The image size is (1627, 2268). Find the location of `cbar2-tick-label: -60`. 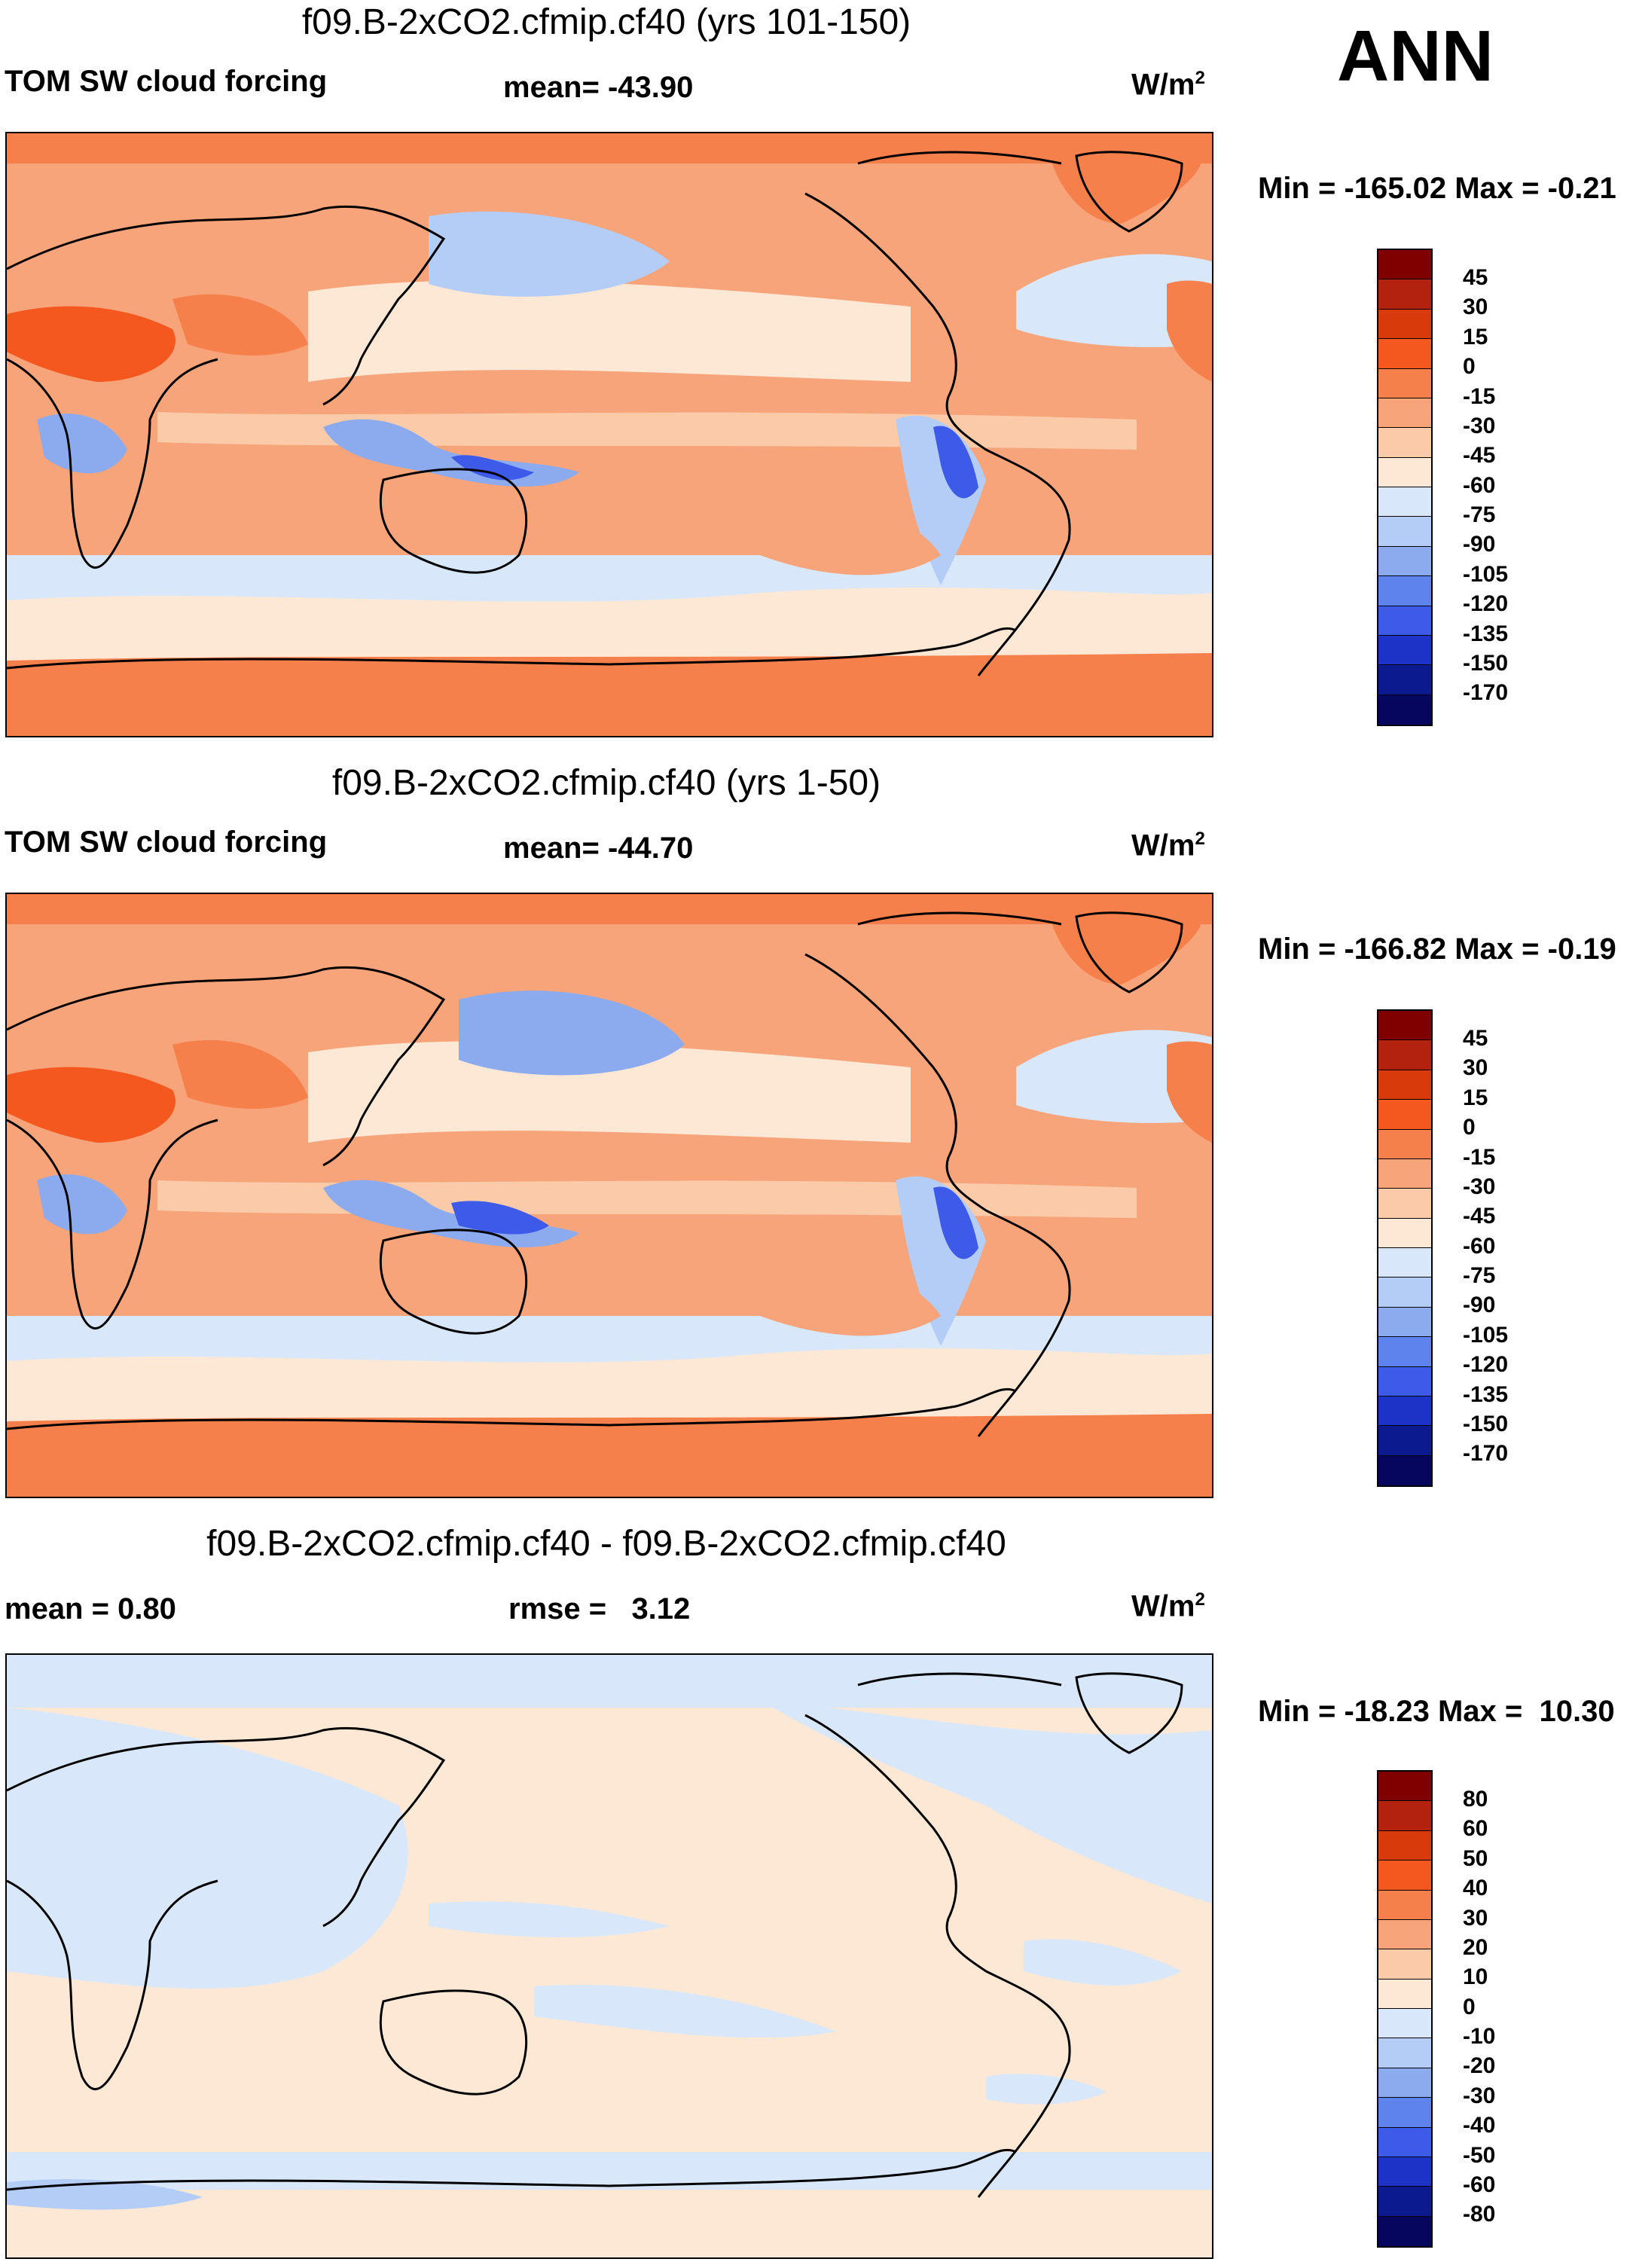

cbar2-tick-label: -60 is located at coordinates (1479, 1247).